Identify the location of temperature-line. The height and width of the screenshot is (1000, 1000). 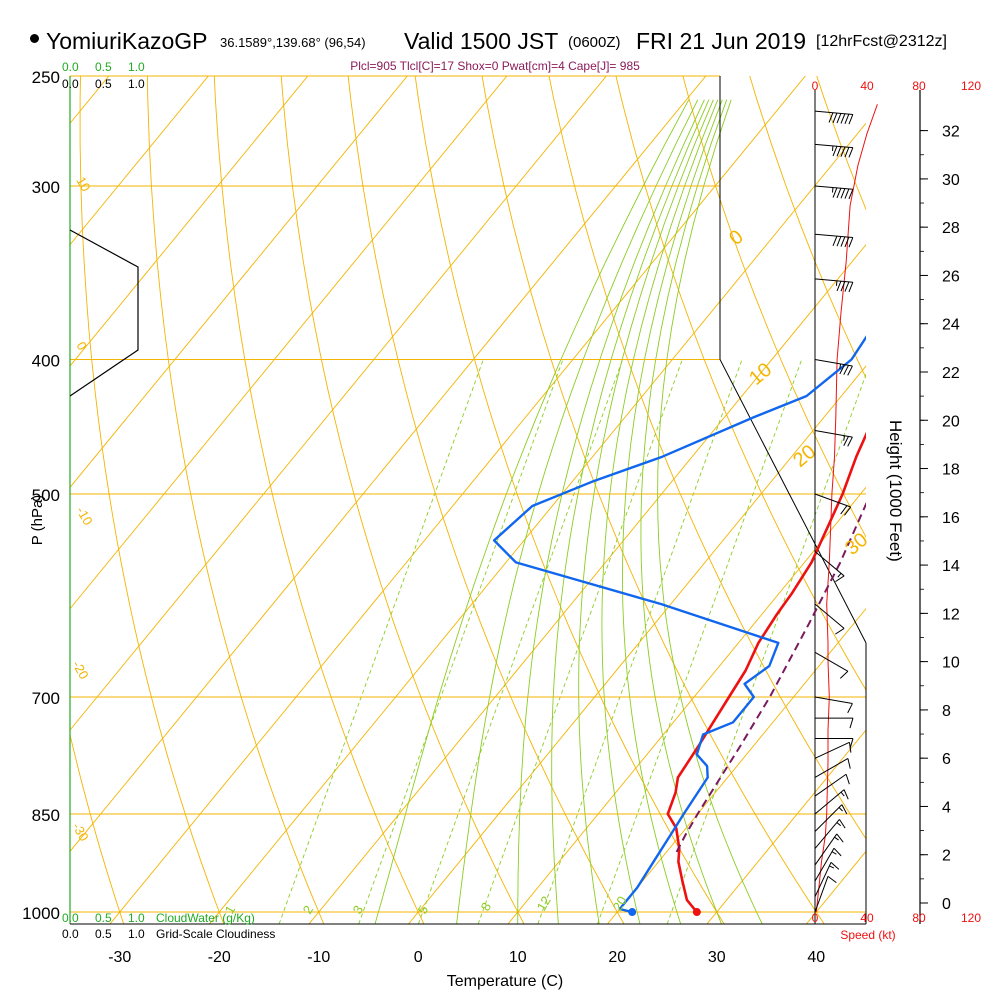
(766, 672).